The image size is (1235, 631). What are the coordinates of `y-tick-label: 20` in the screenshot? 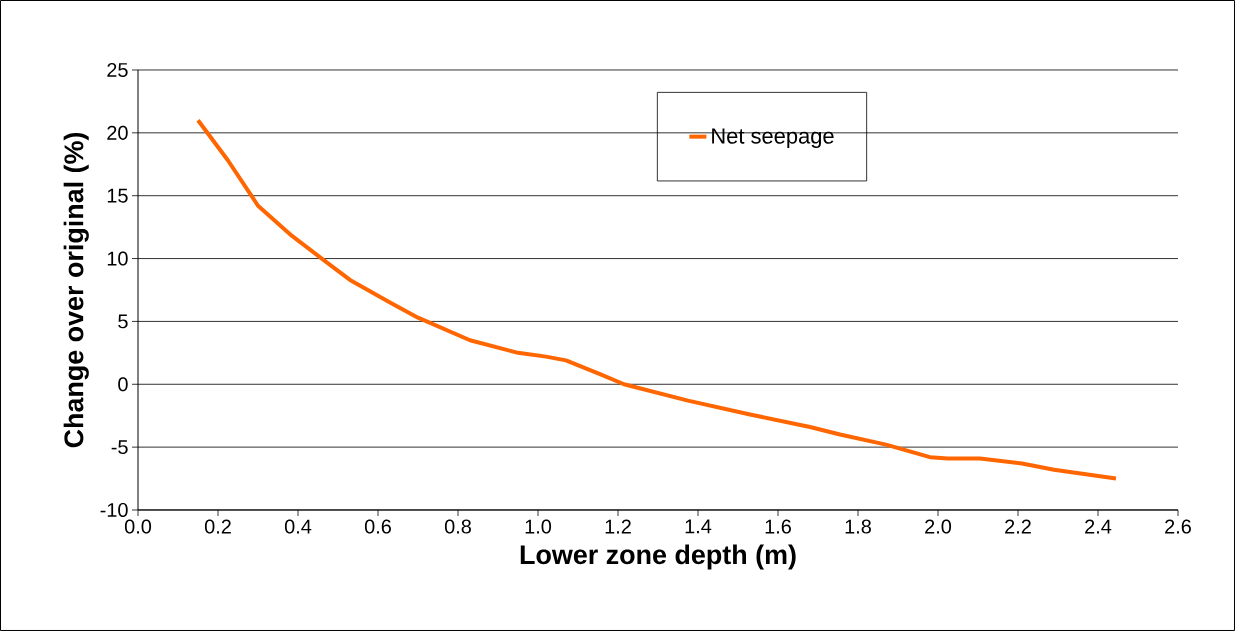 It's located at (117, 132).